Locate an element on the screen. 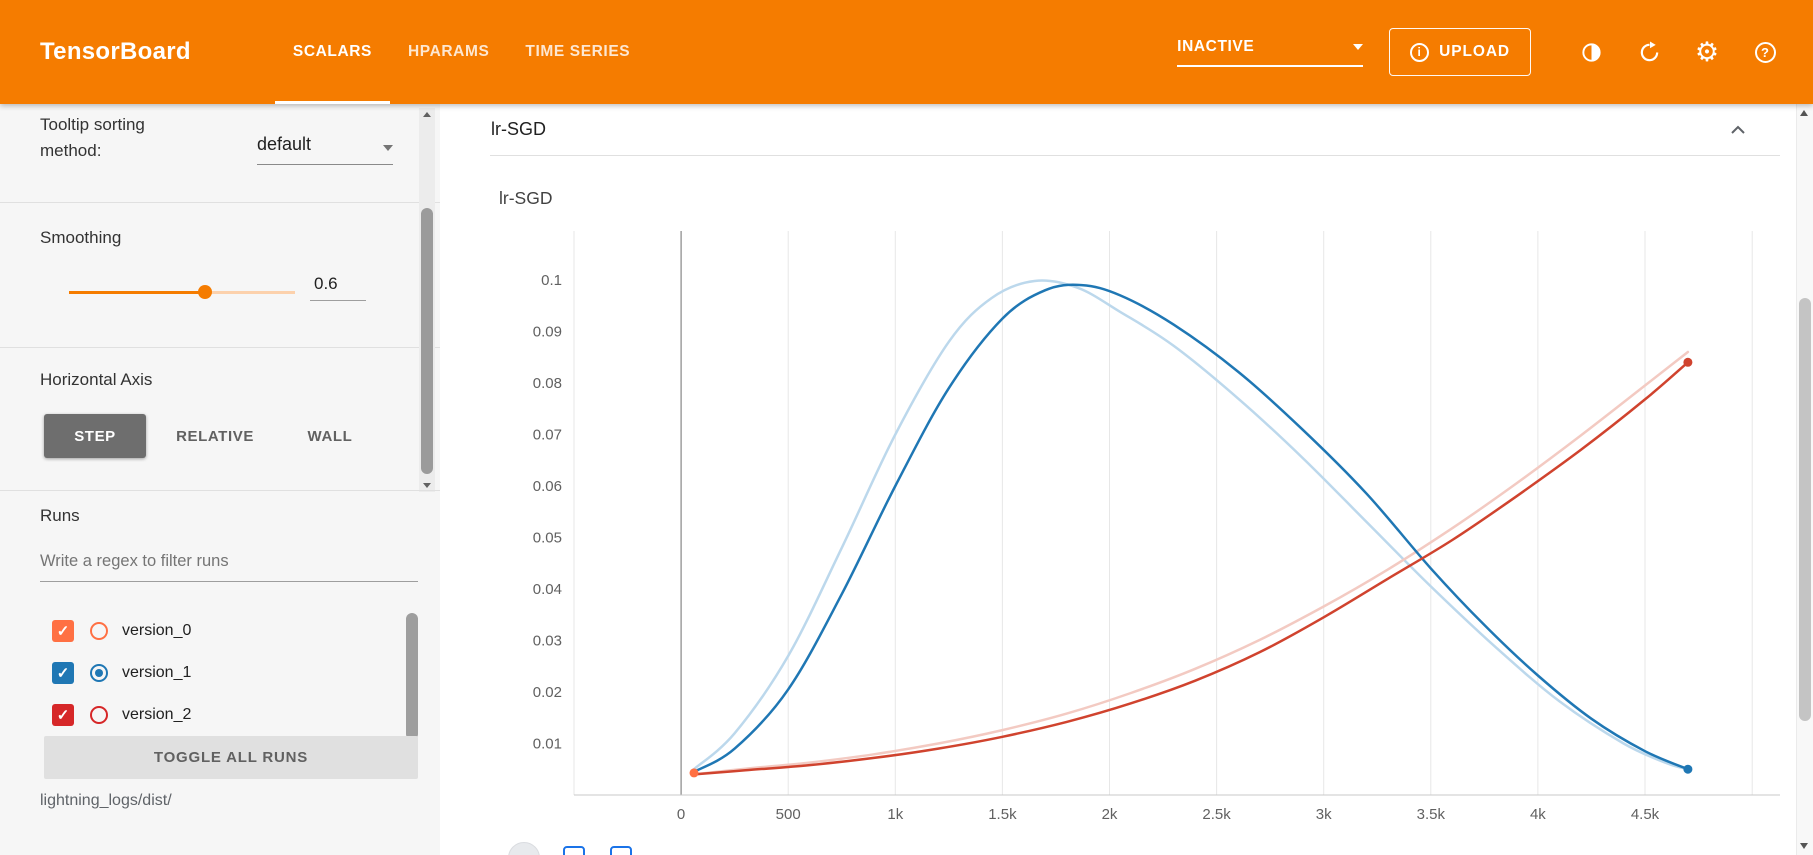 Image resolution: width=1813 pixels, height=855 pixels. header-controls: INACTIVE UPLOAD ⚙ is located at coordinates (1482, 52).